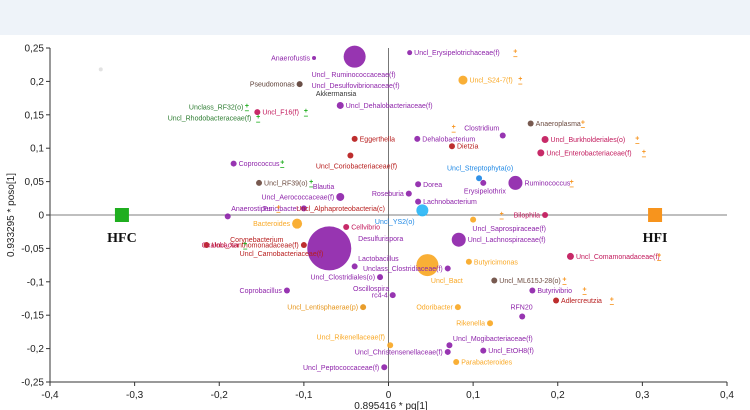 The width and height of the screenshot is (750, 410). Describe the element at coordinates (558, 395) in the screenshot. I see `x-tick-label: 0,2` at that location.